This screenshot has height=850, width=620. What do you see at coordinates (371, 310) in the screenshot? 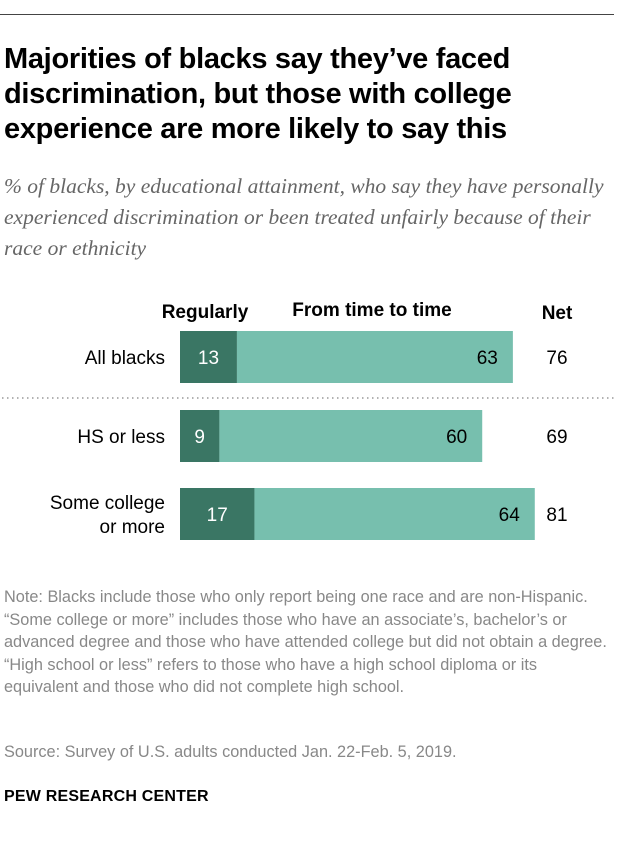
I see `legend-time-to-time: From time to time` at bounding box center [371, 310].